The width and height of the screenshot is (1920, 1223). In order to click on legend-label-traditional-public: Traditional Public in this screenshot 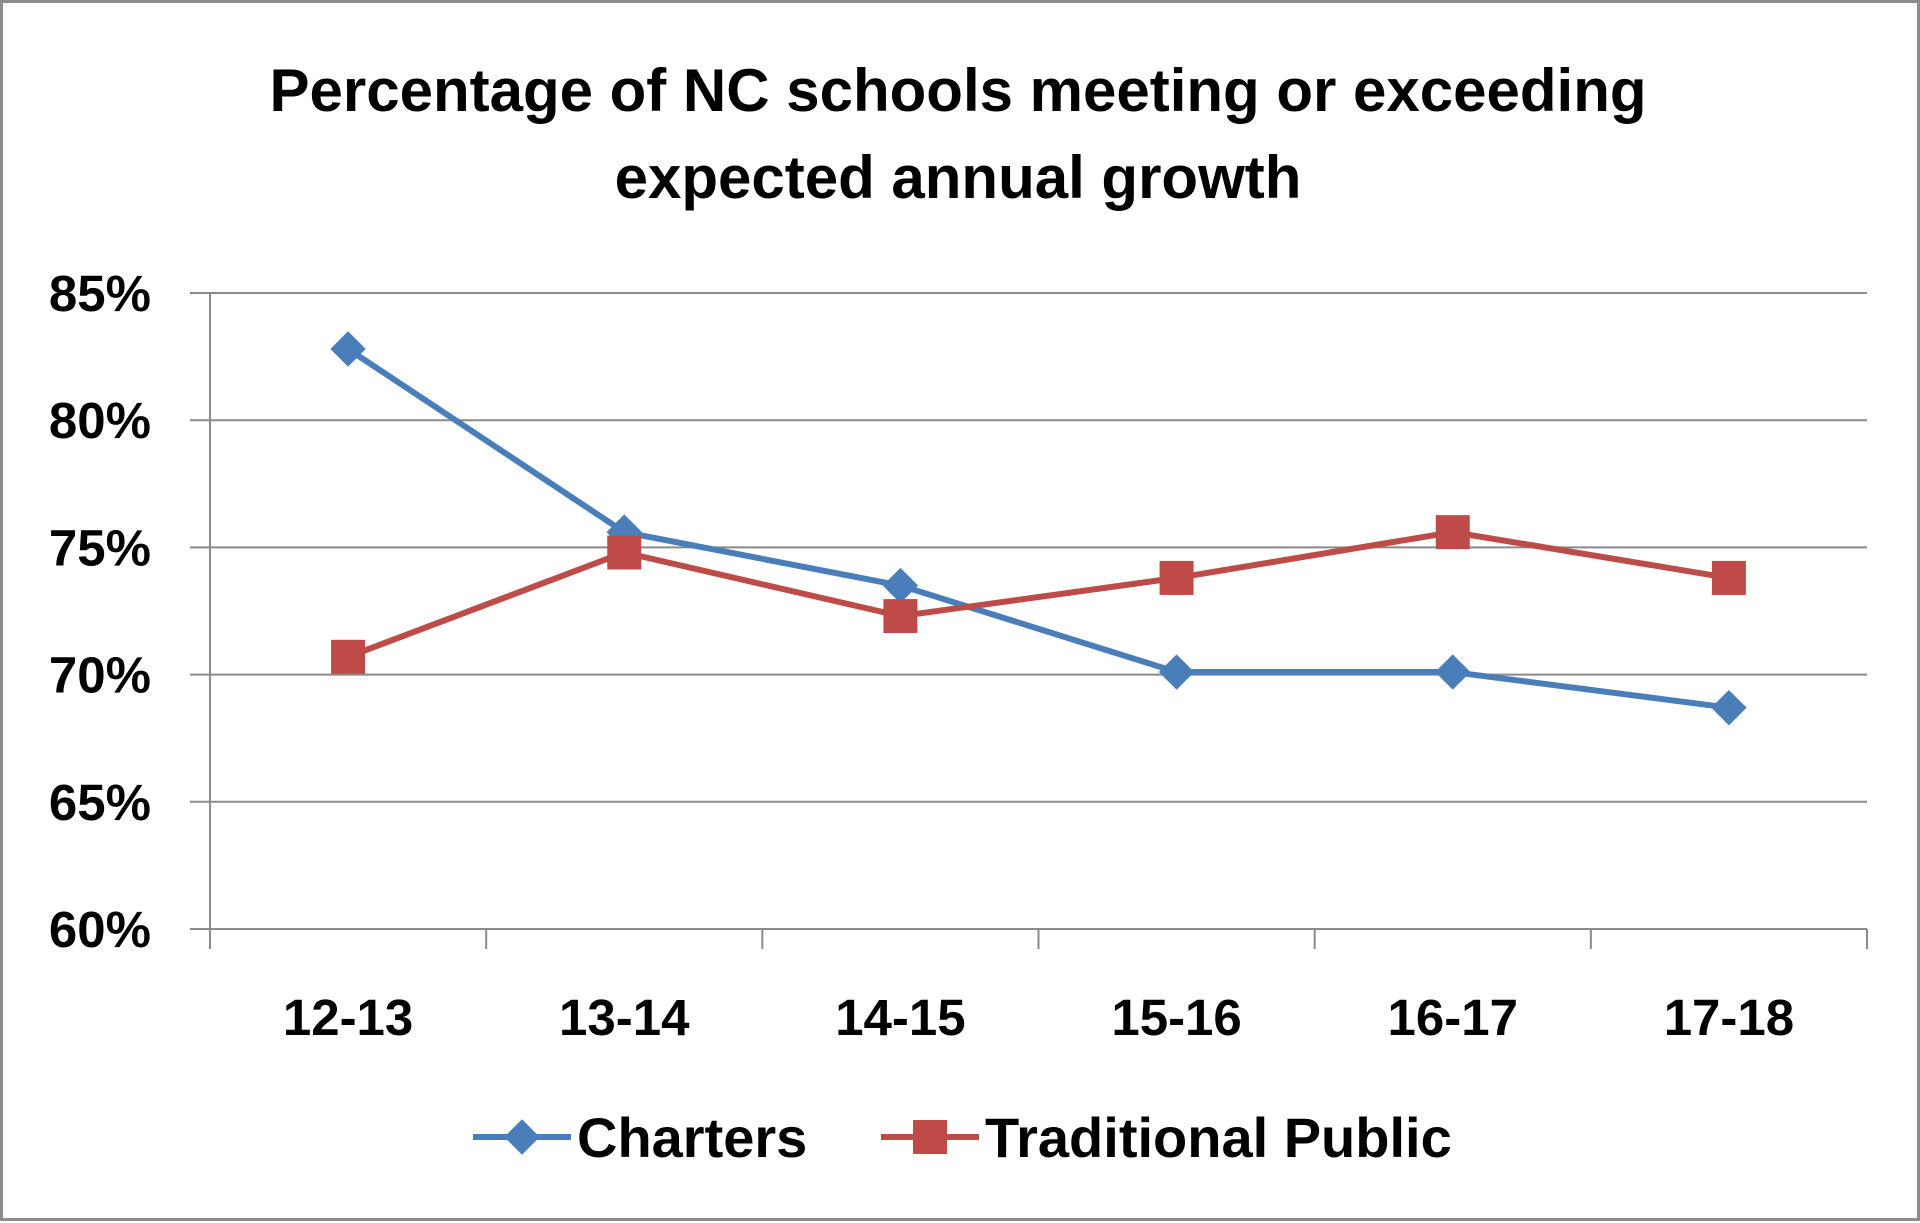, I will do `click(1218, 1137)`.